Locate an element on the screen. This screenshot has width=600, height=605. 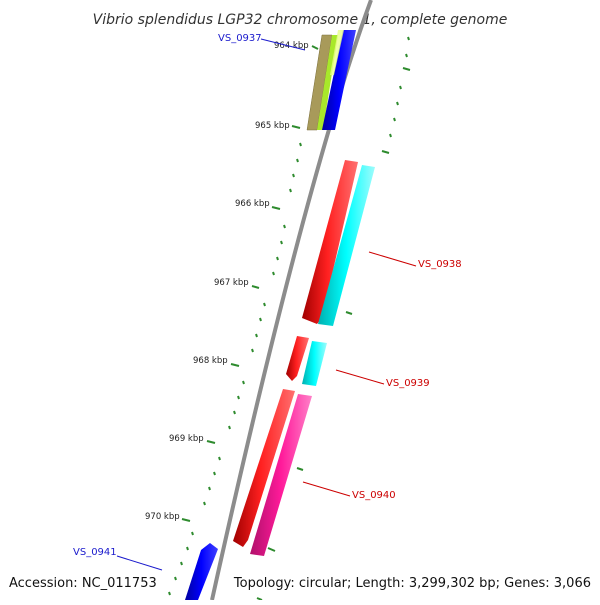
outer-tick-ring is located at coordinates (396, 95).